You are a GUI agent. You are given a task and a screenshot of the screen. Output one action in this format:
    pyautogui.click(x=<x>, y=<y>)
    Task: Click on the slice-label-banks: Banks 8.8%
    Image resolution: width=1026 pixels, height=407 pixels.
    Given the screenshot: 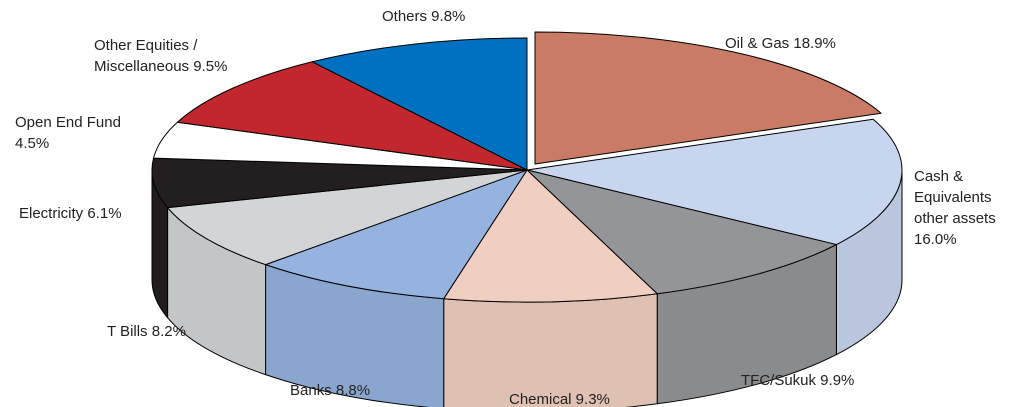 What is the action you would take?
    pyautogui.click(x=330, y=390)
    